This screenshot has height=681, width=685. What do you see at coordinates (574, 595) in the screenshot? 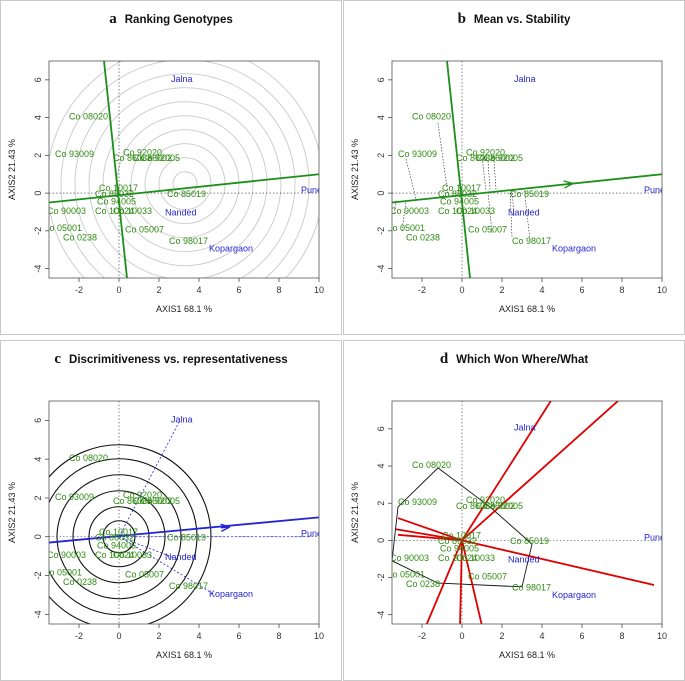
I see `environment-label: Kopargaon` at bounding box center [574, 595].